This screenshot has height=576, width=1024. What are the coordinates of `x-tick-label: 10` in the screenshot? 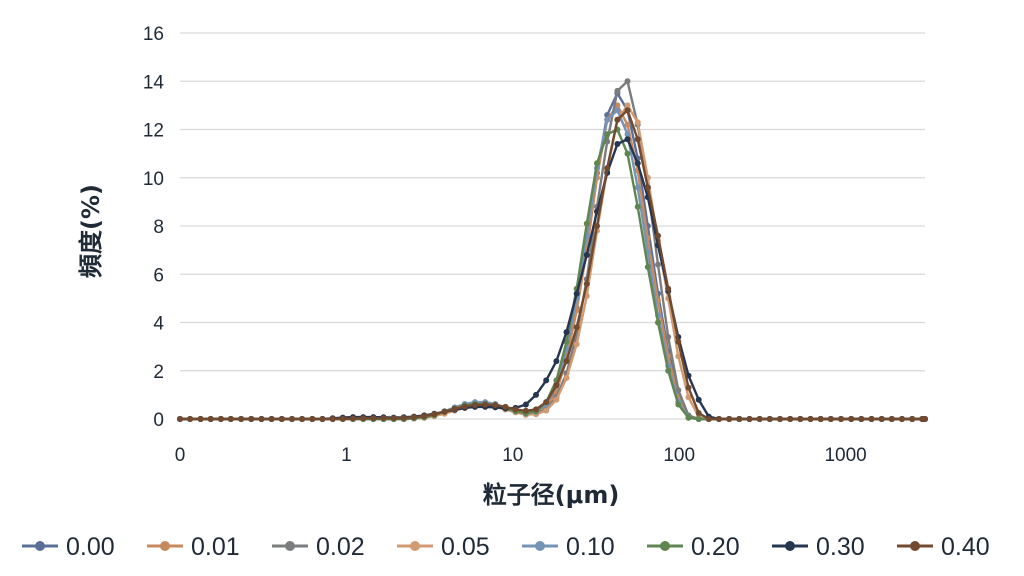 It's located at (512, 455).